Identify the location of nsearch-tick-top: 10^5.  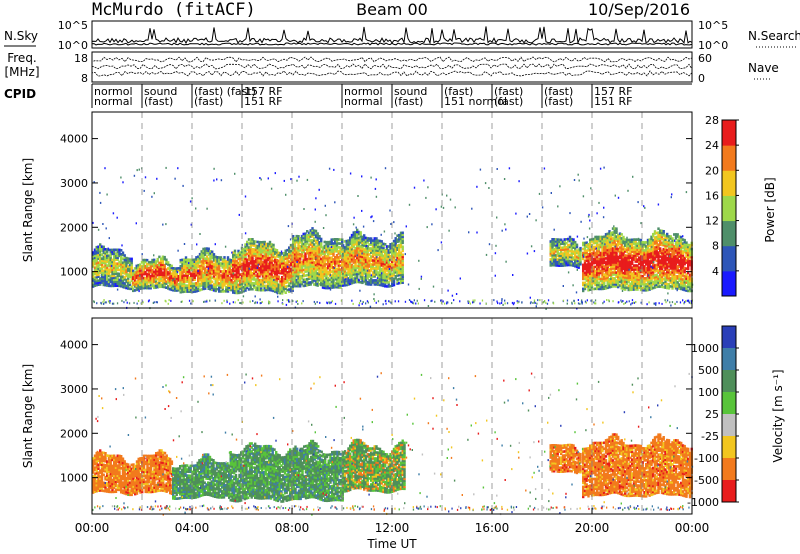
(713, 25).